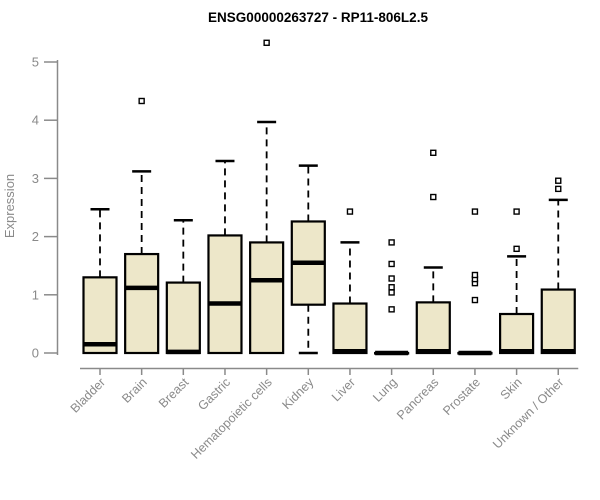 Image resolution: width=600 pixels, height=500 pixels. I want to click on y-tick-label-5: 5, so click(35, 62).